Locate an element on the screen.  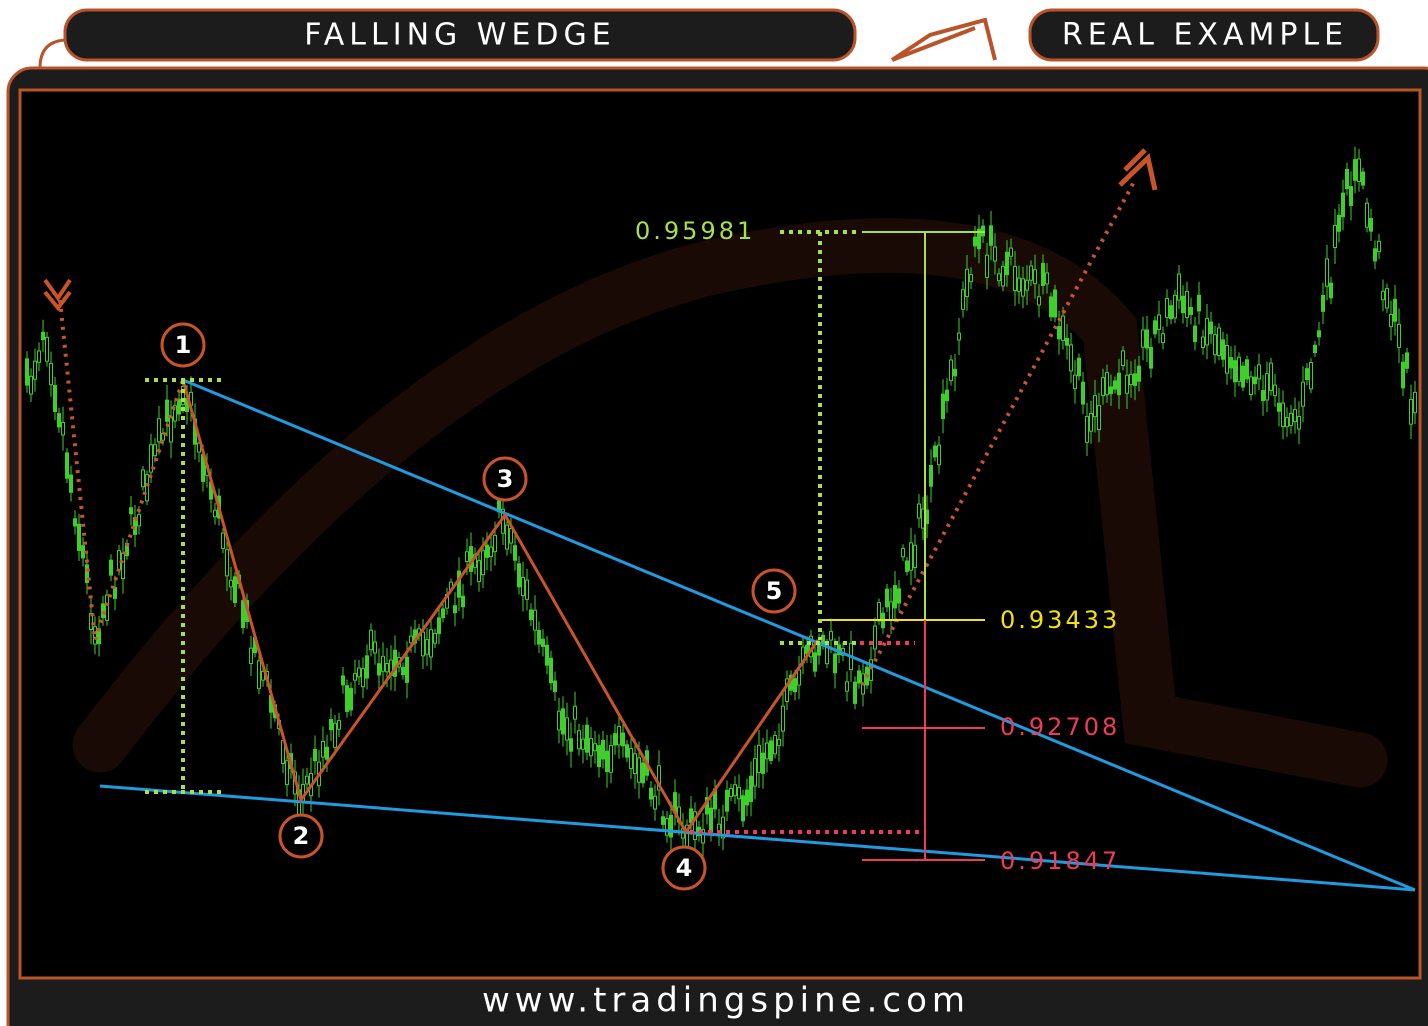
stop-level: 0.92708 is located at coordinates (1060, 727).